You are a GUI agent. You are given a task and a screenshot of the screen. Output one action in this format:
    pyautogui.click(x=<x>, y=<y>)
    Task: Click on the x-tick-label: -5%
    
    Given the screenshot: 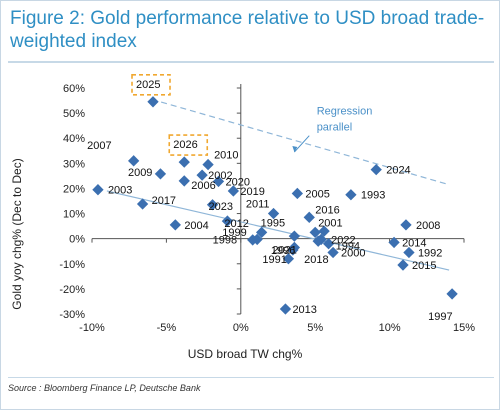 What is the action you would take?
    pyautogui.click(x=167, y=328)
    